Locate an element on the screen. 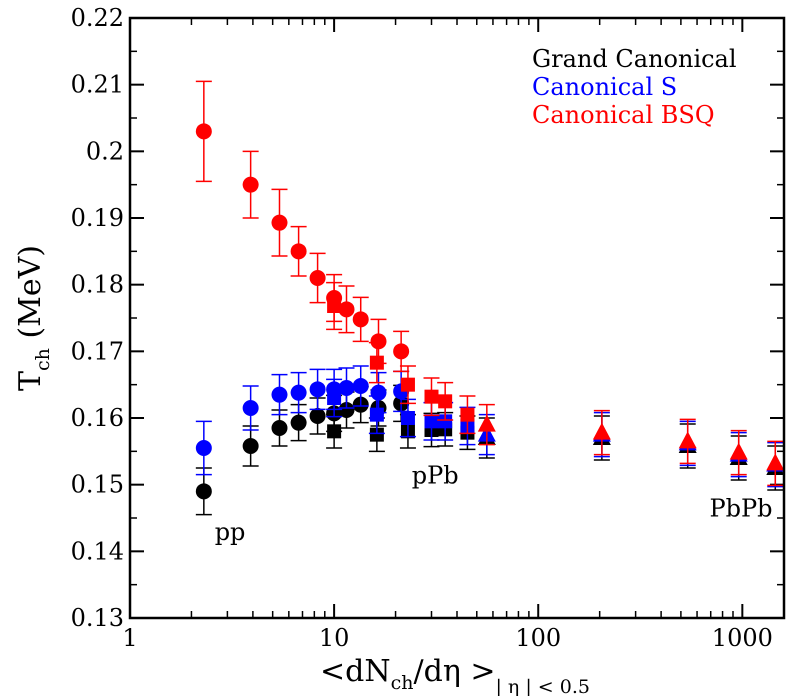  legend-entry-grand-canonical: Grand Canonical is located at coordinates (634, 59).